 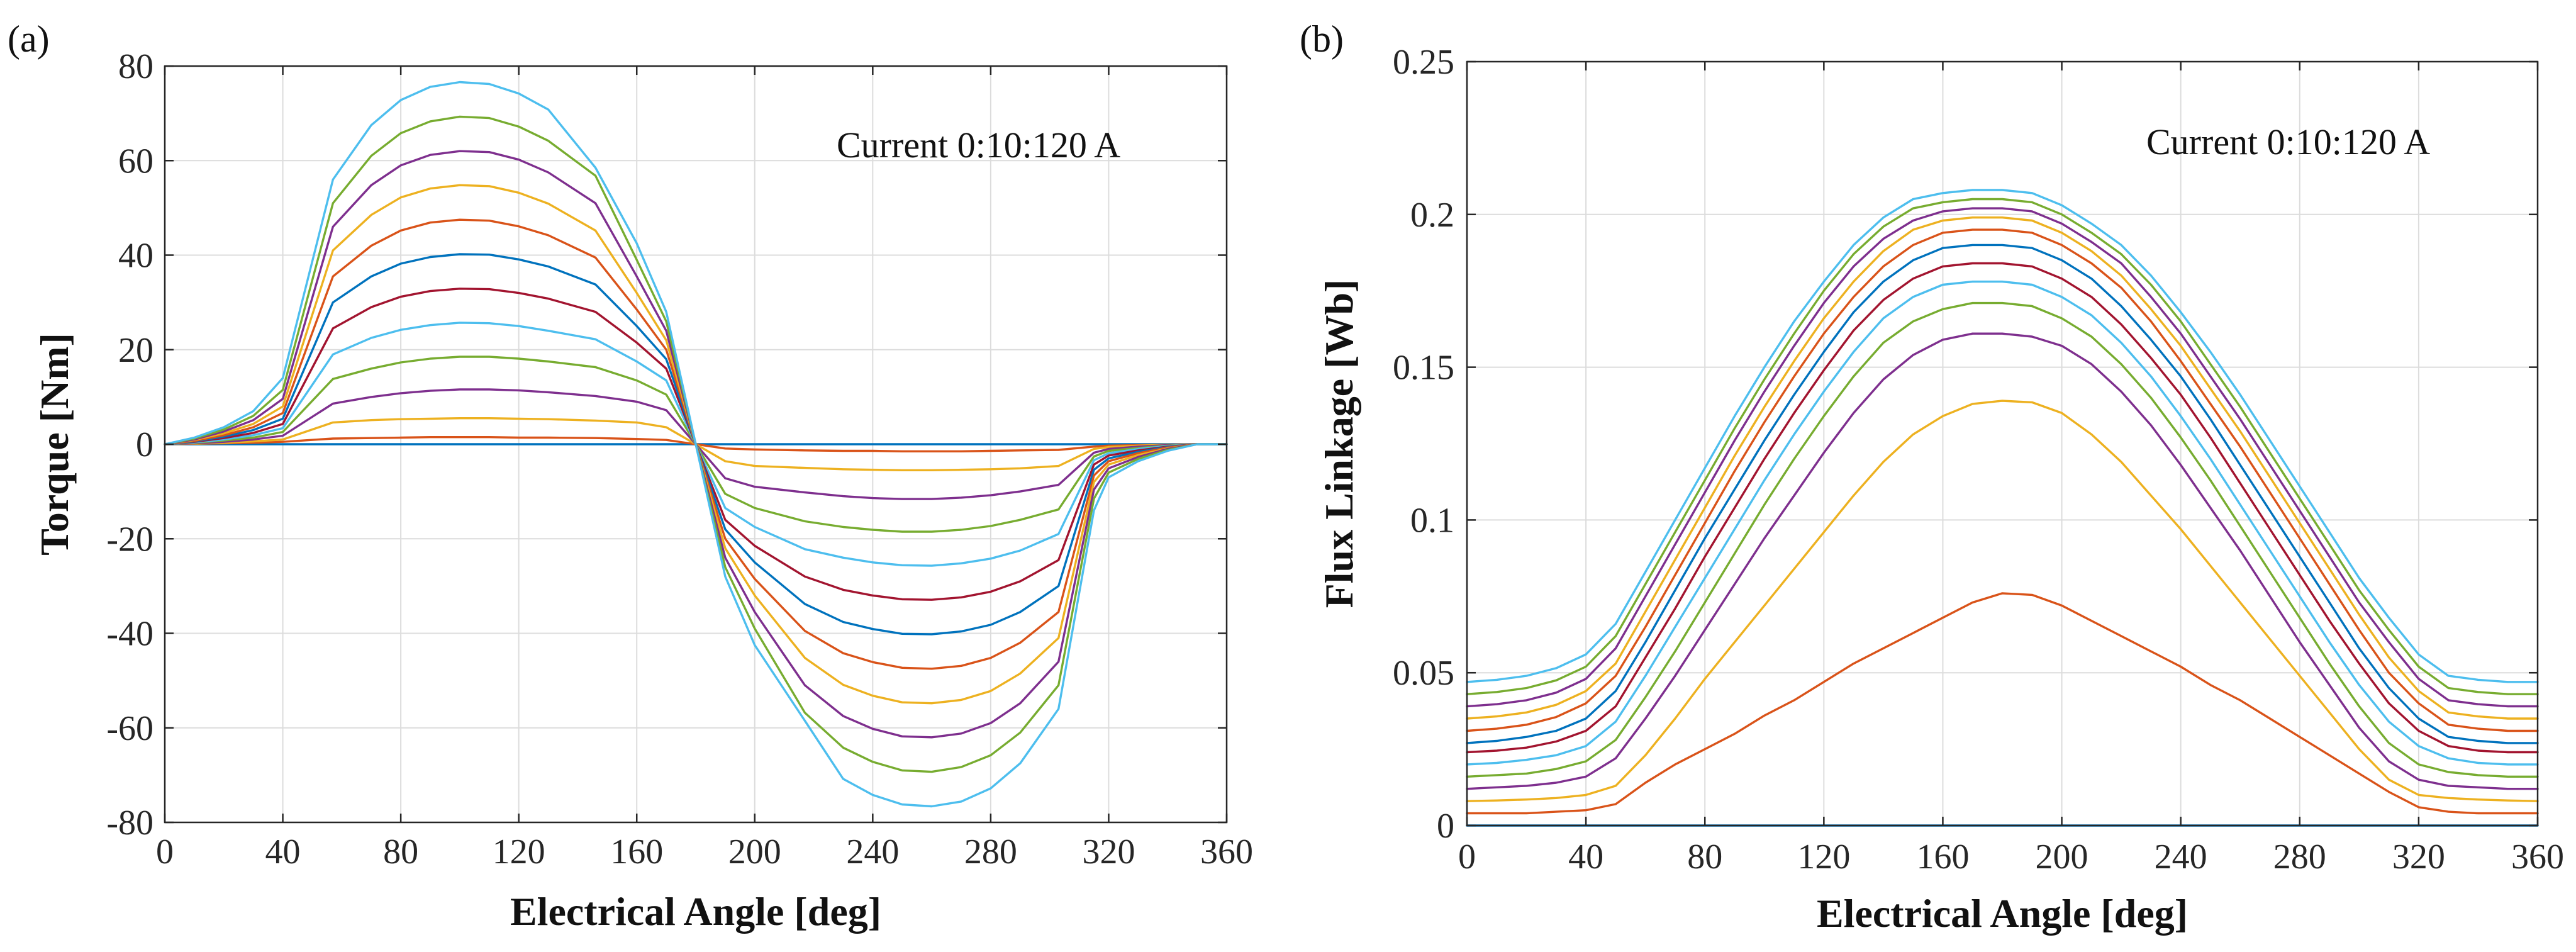 I want to click on torque-y-tick-label: 40, so click(x=135, y=256).